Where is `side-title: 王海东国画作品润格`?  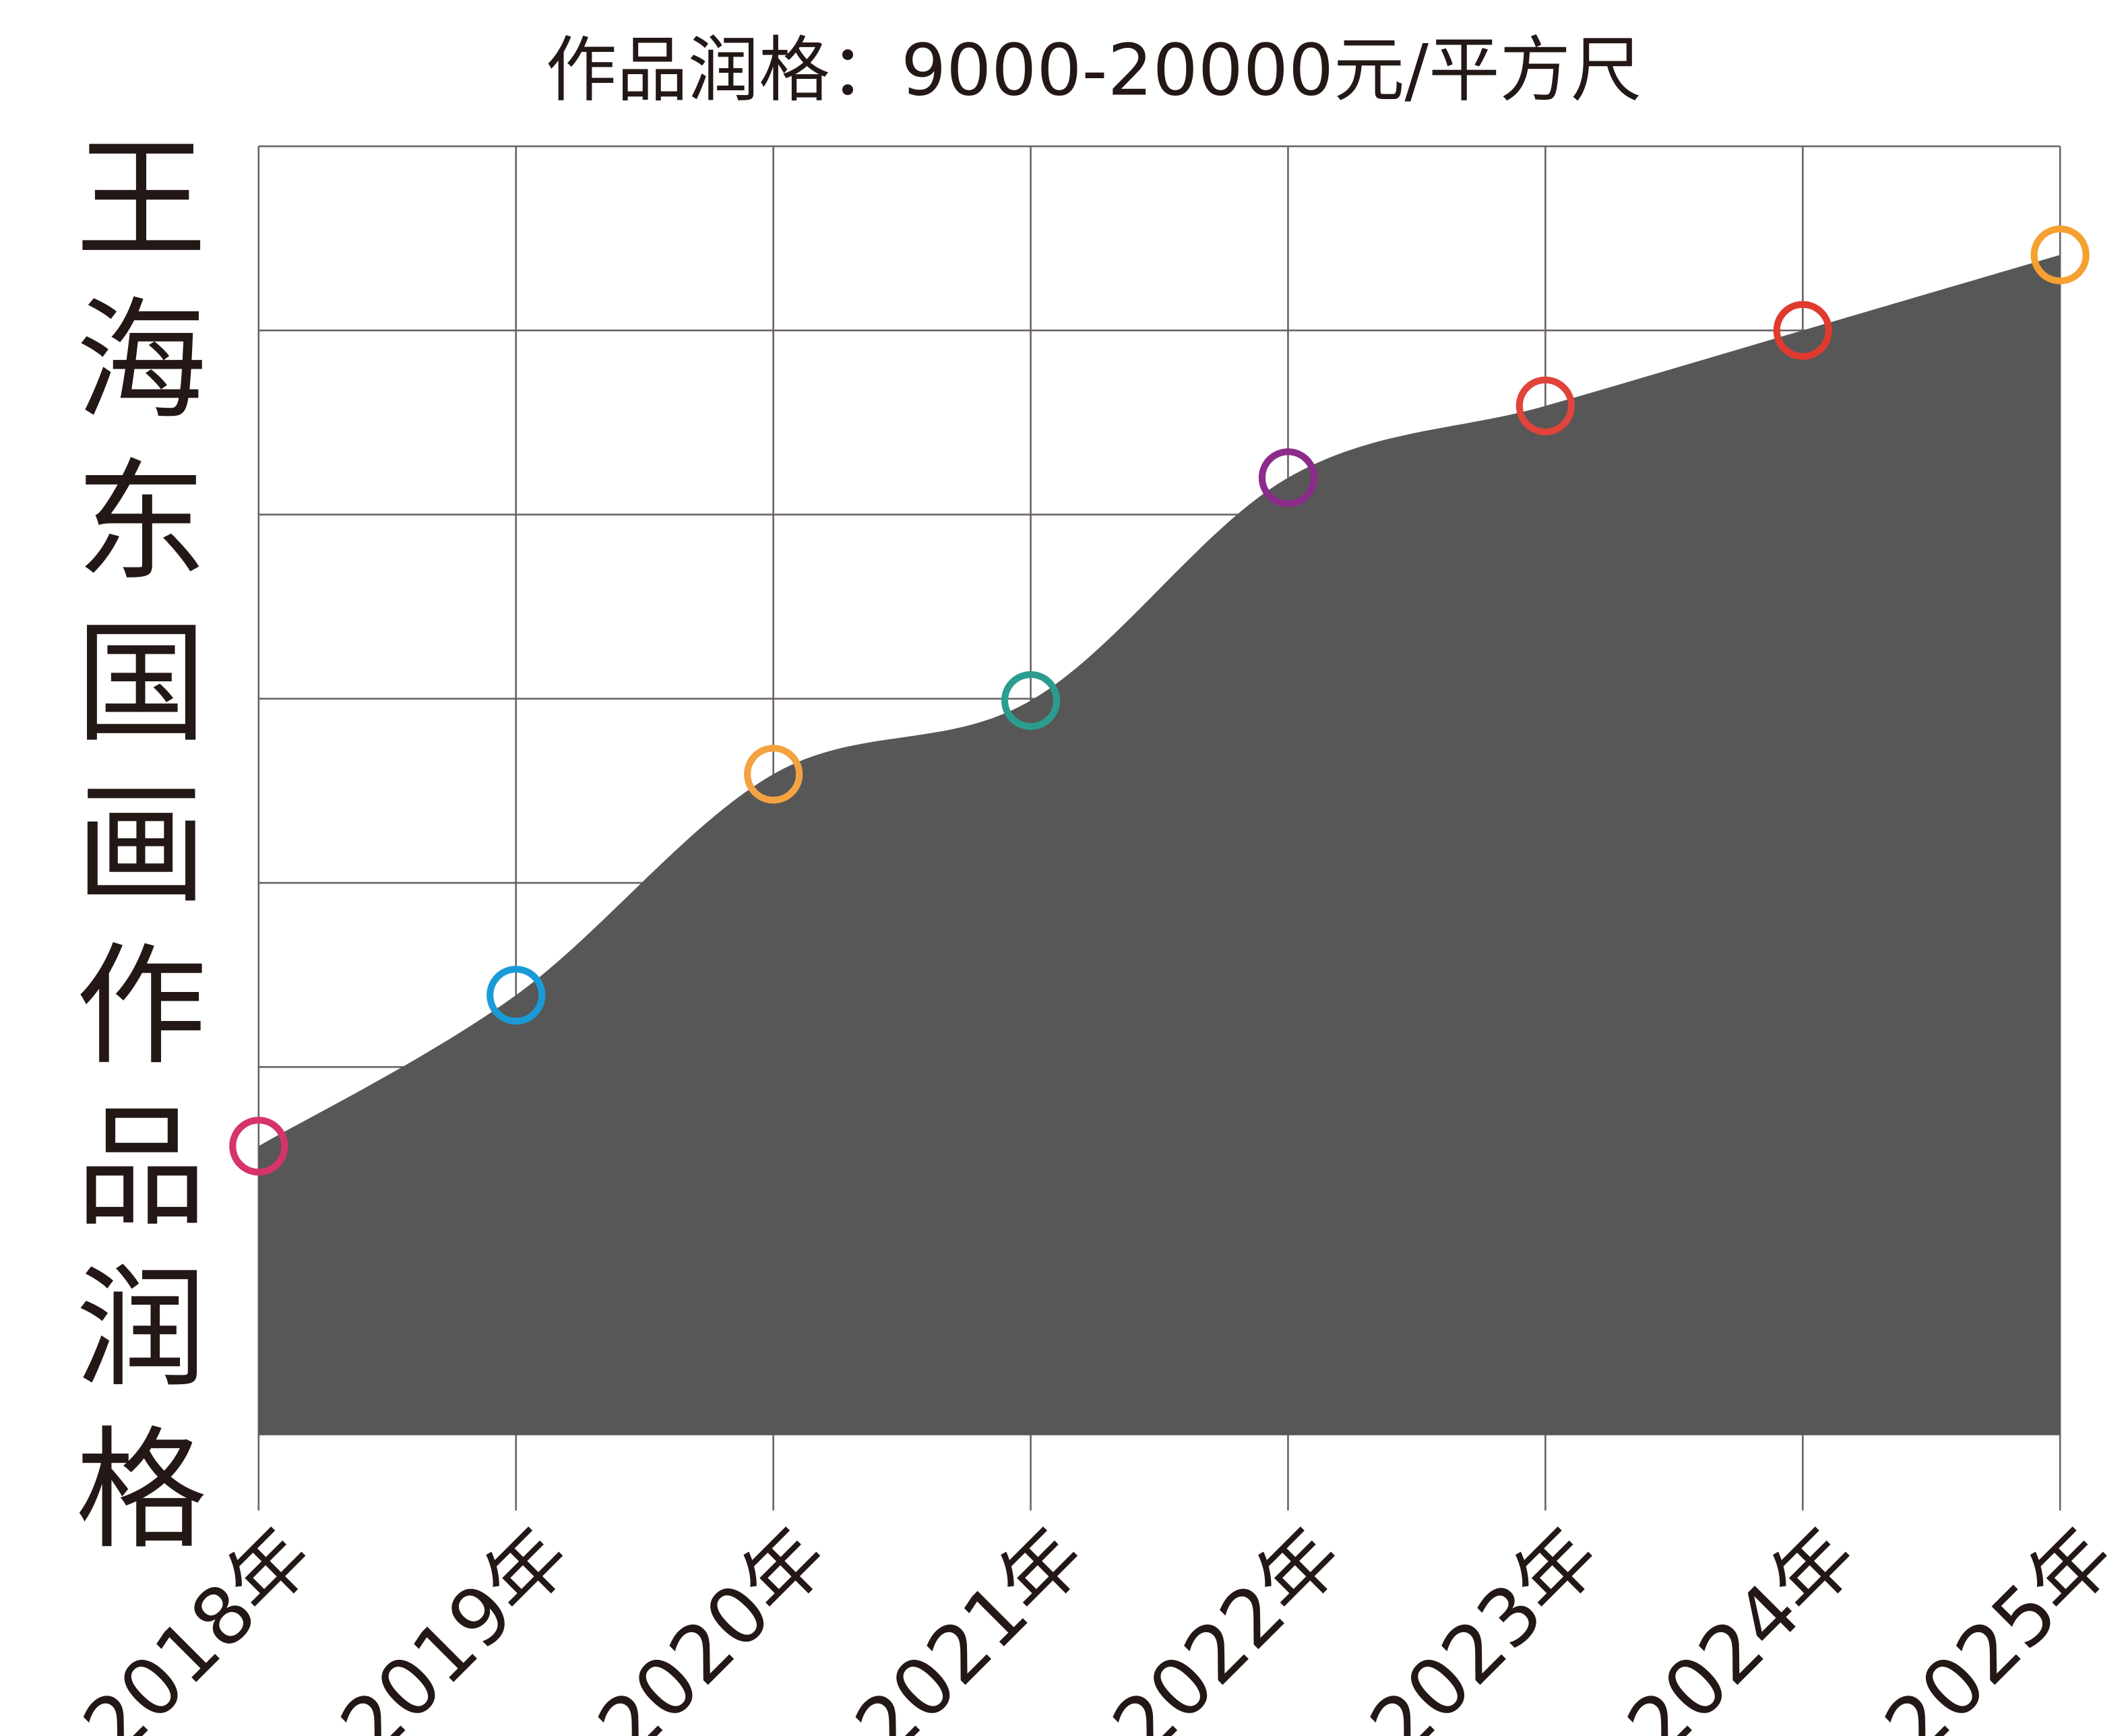 side-title: 王海东国画作品润格 is located at coordinates (130, 856).